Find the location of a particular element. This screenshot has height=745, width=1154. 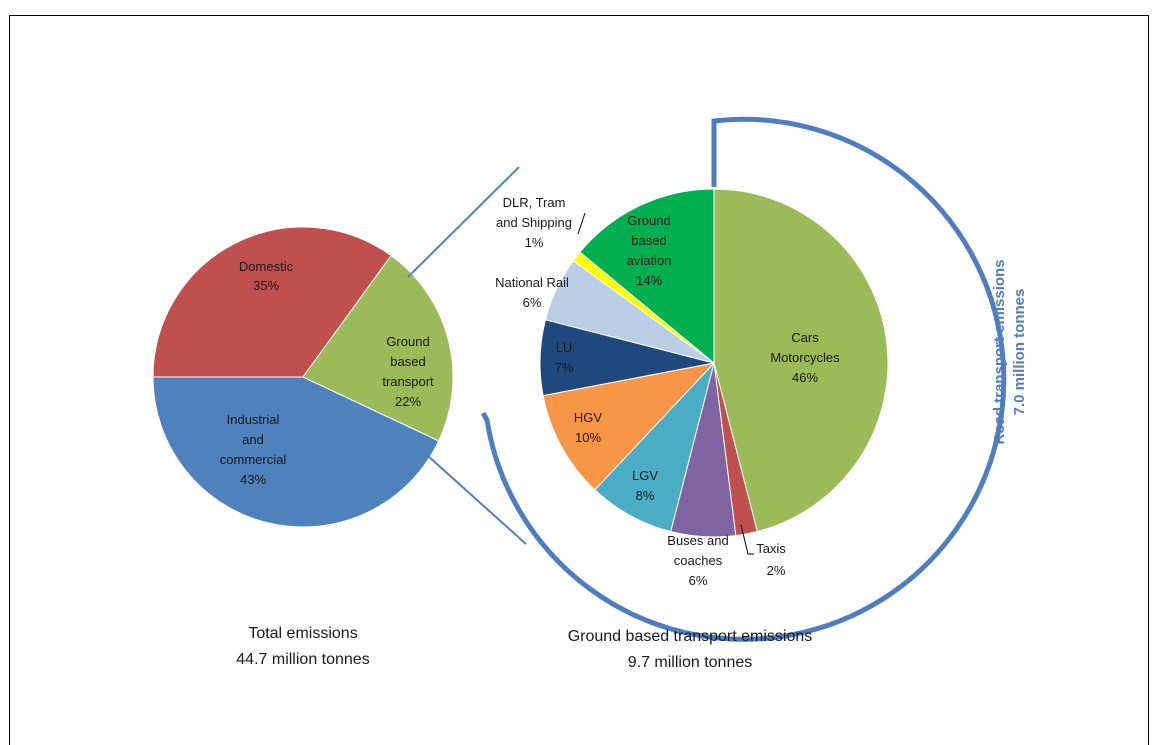

value-national-rail: 6% is located at coordinates (532, 302).